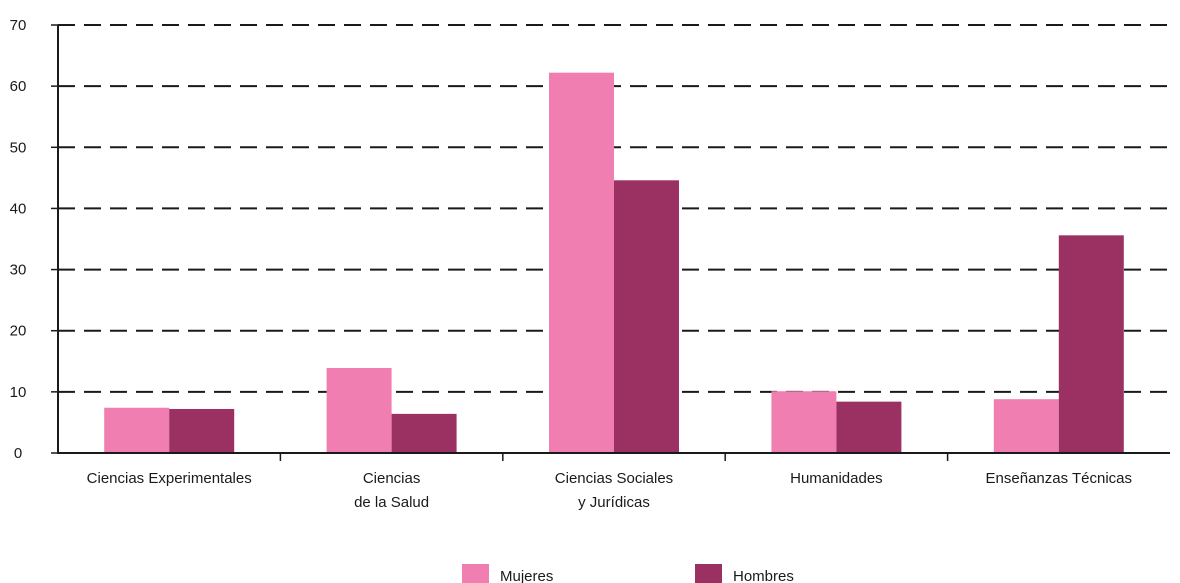 This screenshot has height=583, width=1180. I want to click on y-axis-ticks: 0 10 20 30 40 50 60 70, so click(18, 239).